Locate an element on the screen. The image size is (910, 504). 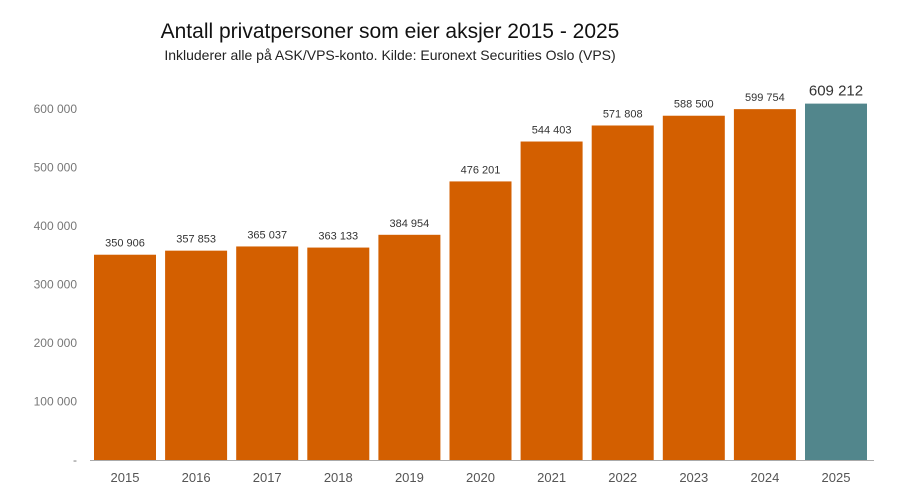
data-label-2016: 357 853 is located at coordinates (196, 240).